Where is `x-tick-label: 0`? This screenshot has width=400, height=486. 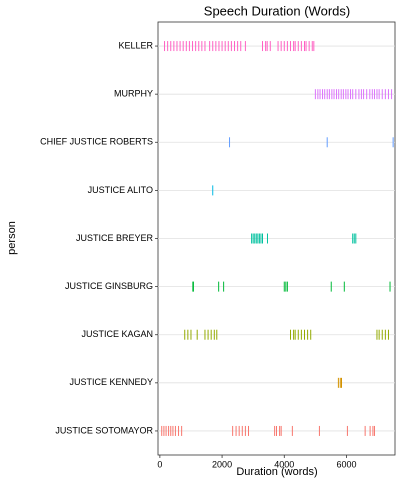 x-tick-label: 0 is located at coordinates (159, 464).